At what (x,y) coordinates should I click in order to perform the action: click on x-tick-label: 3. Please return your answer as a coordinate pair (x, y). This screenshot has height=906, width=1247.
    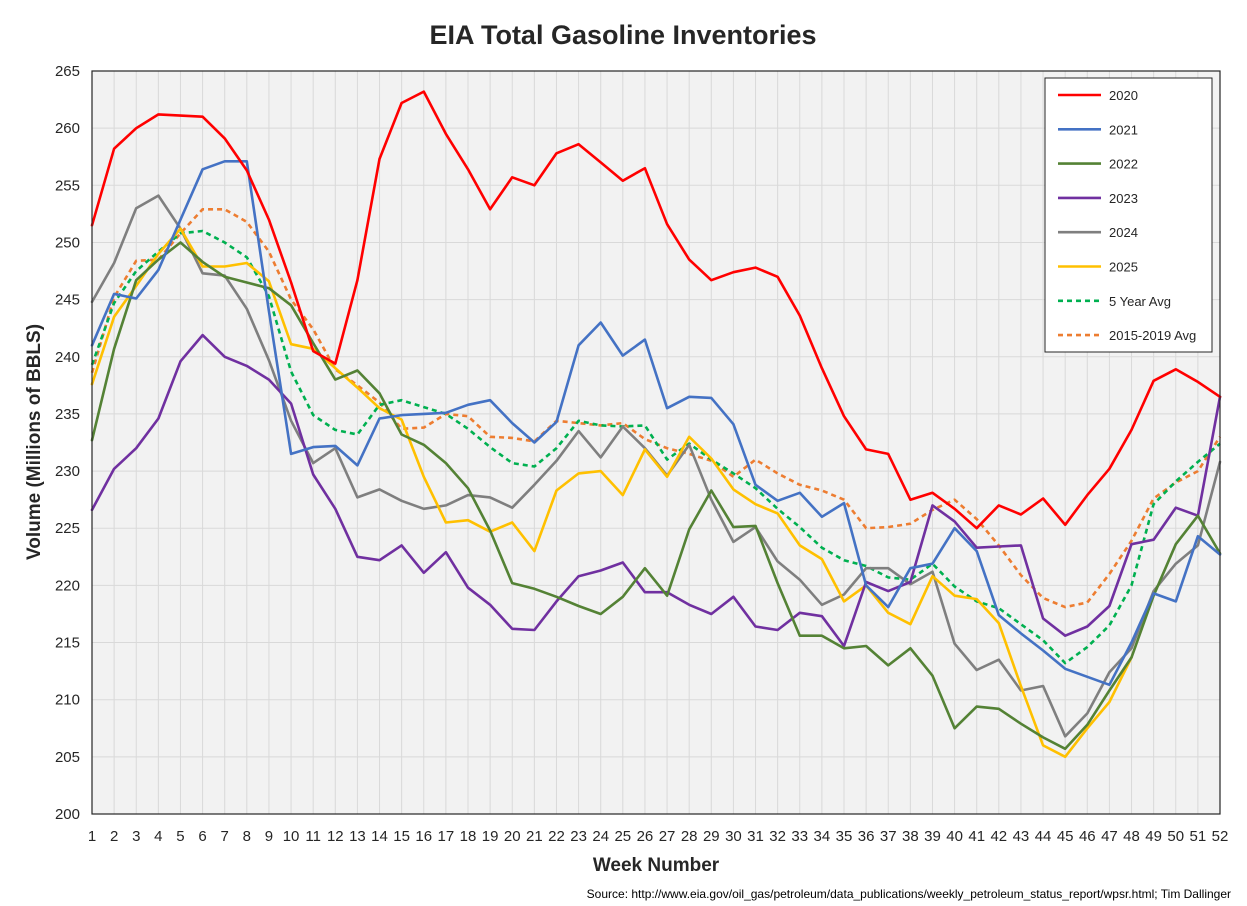
    Looking at the image, I should click on (136, 836).